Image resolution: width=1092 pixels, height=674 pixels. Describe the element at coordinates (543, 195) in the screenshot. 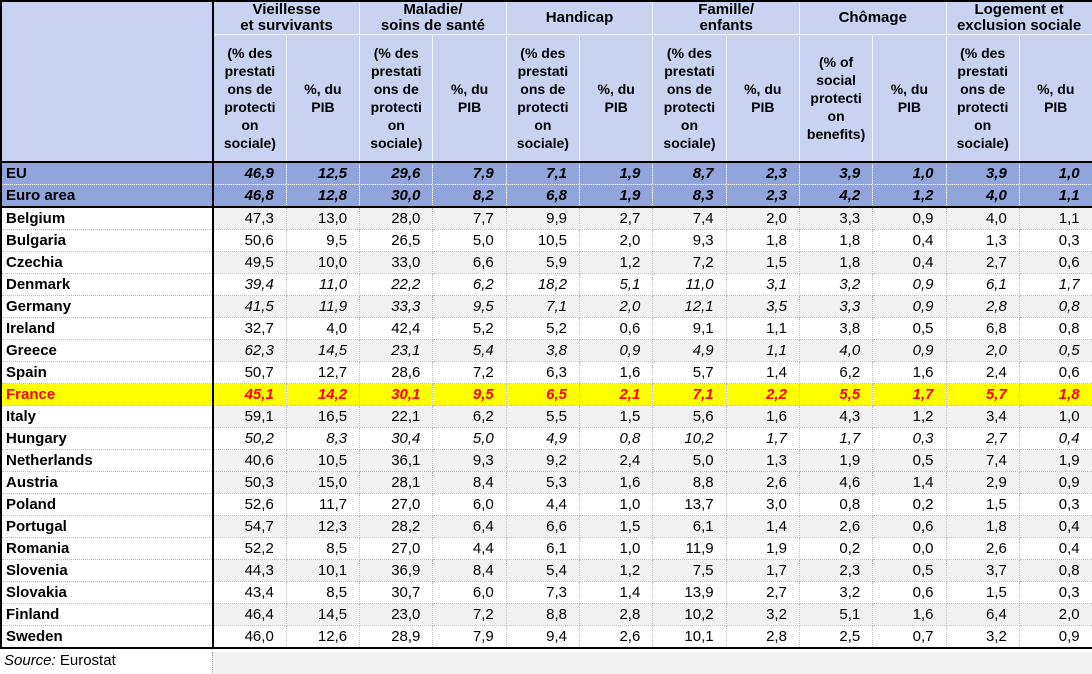

I see `value-cell: 6,8` at that location.